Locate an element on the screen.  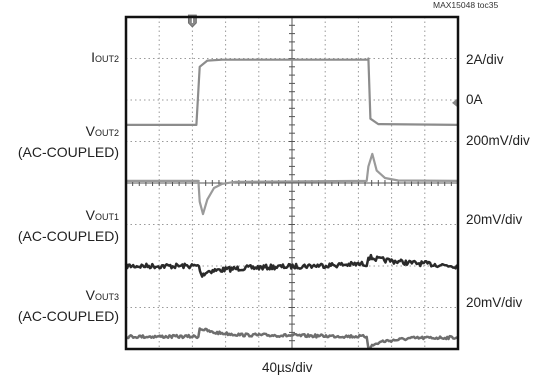
label-vout1: VOUT1 (AC-COUPLED) is located at coordinates (68, 225).